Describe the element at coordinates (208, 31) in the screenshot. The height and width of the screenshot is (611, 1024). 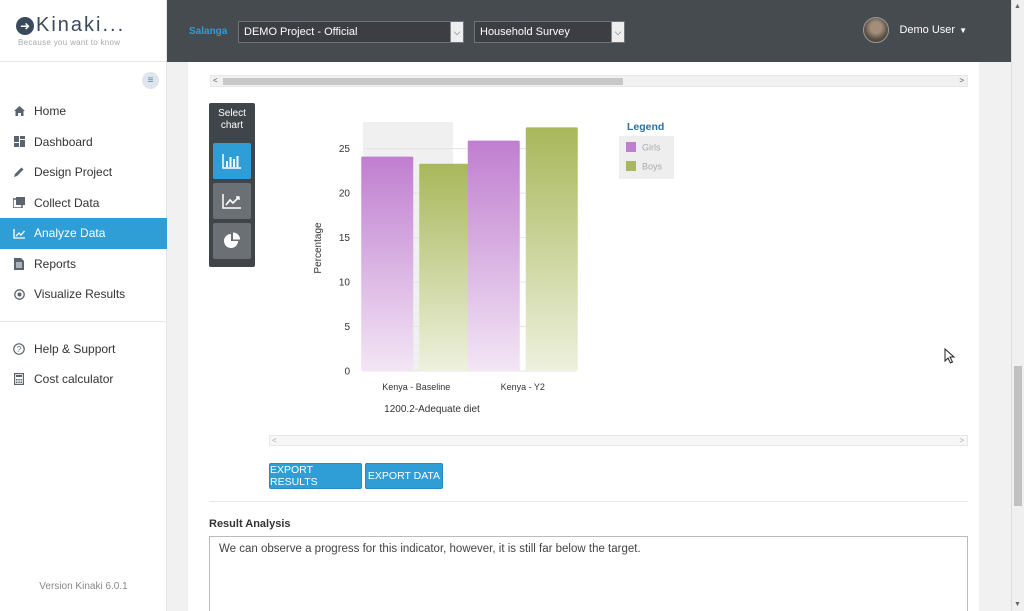
I see `organization-label: Salanga` at that location.